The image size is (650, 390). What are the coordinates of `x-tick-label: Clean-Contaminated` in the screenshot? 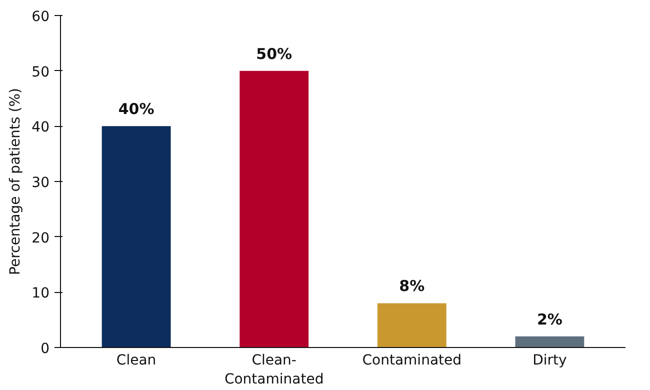 It's located at (274, 370).